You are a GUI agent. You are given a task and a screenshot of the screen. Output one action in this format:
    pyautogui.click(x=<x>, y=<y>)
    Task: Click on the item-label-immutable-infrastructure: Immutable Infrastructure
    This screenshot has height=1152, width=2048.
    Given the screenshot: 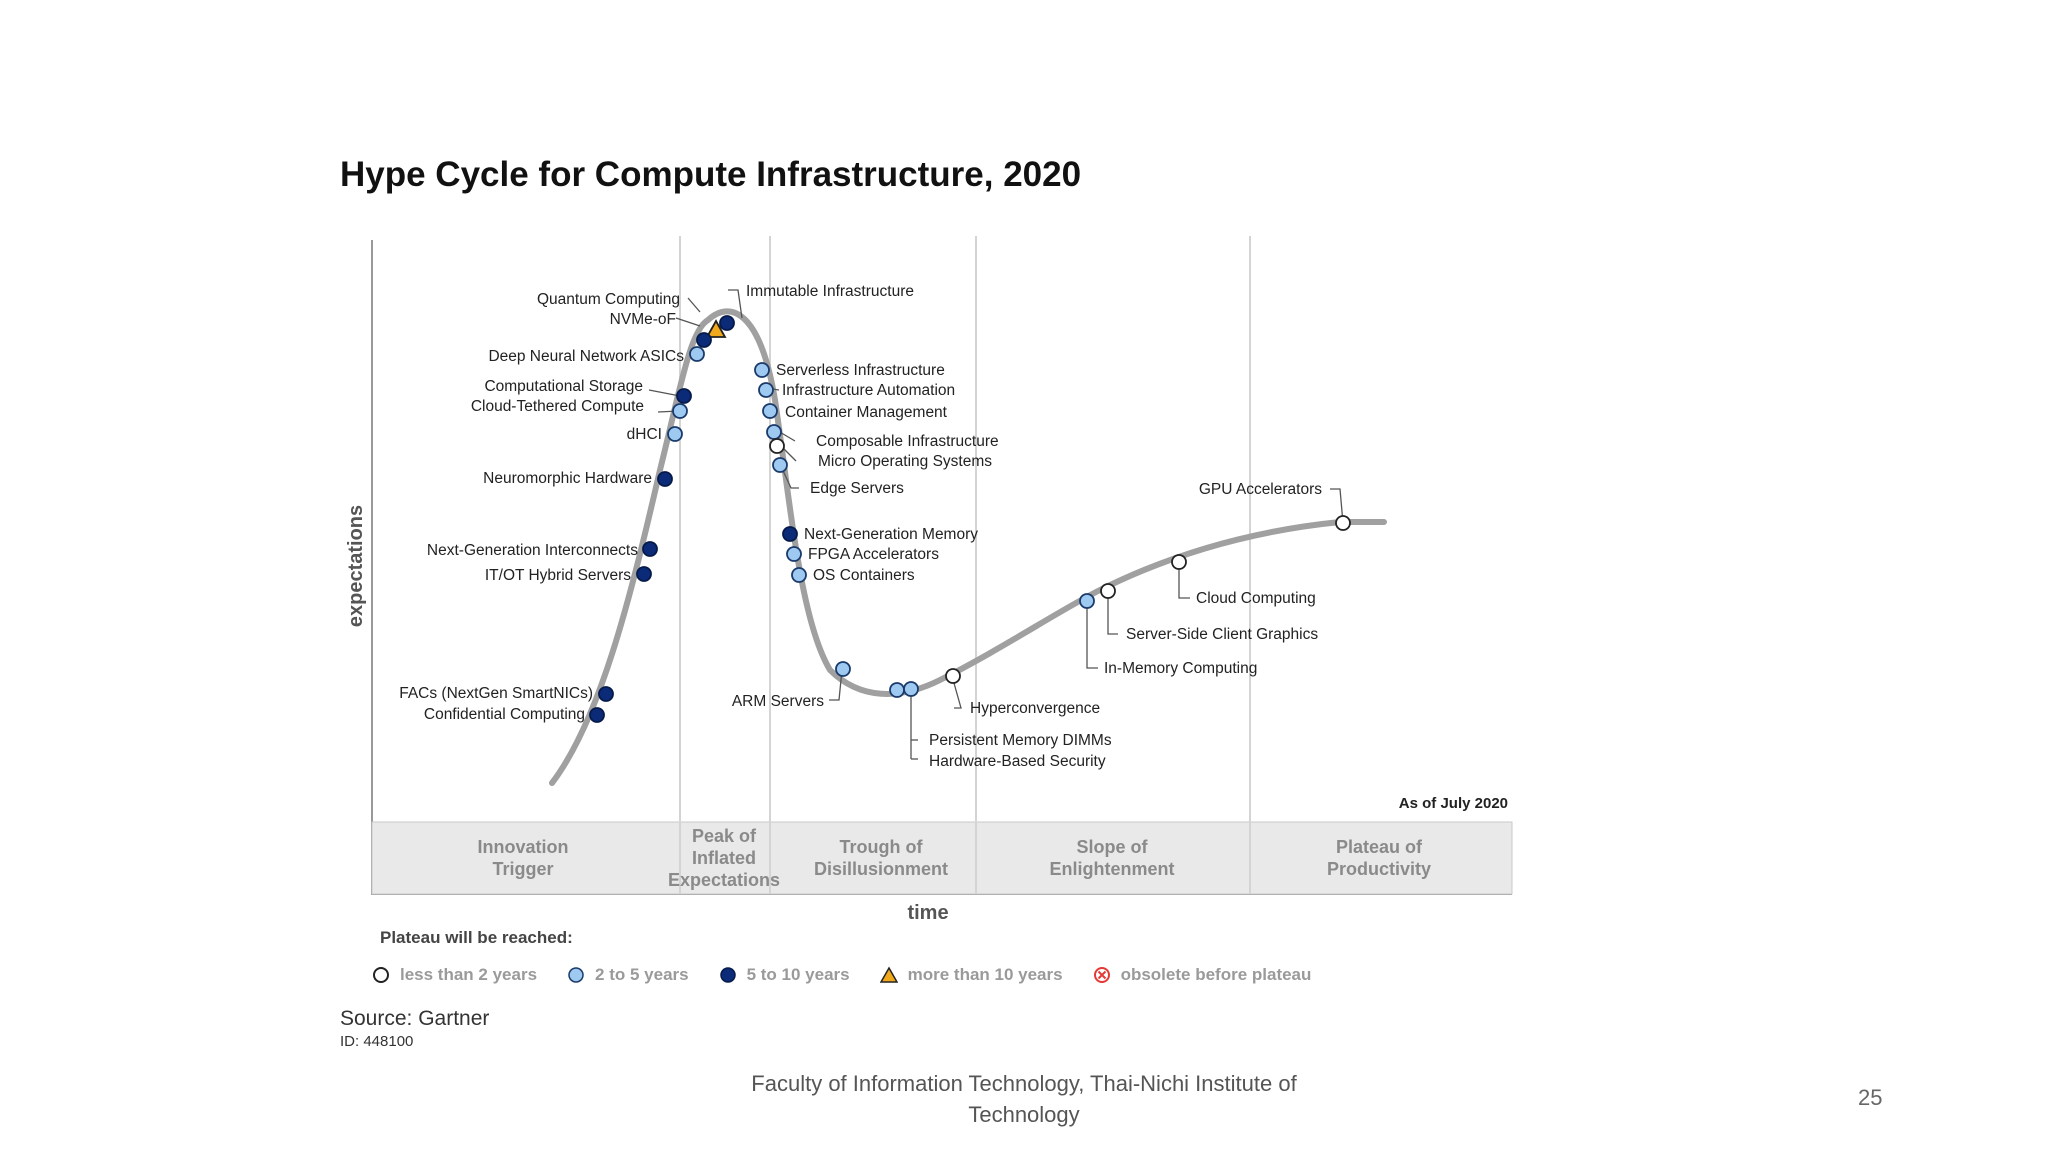 What is the action you would take?
    pyautogui.click(x=830, y=291)
    